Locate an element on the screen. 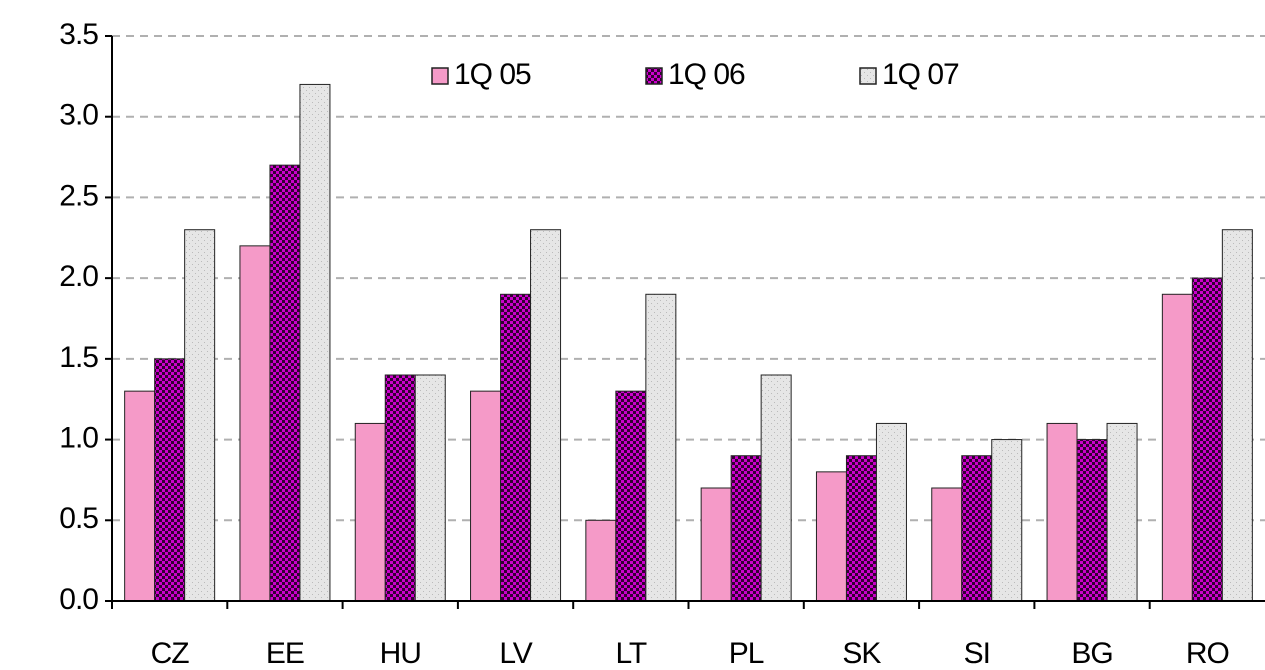  x-tick-label: PL is located at coordinates (746, 653).